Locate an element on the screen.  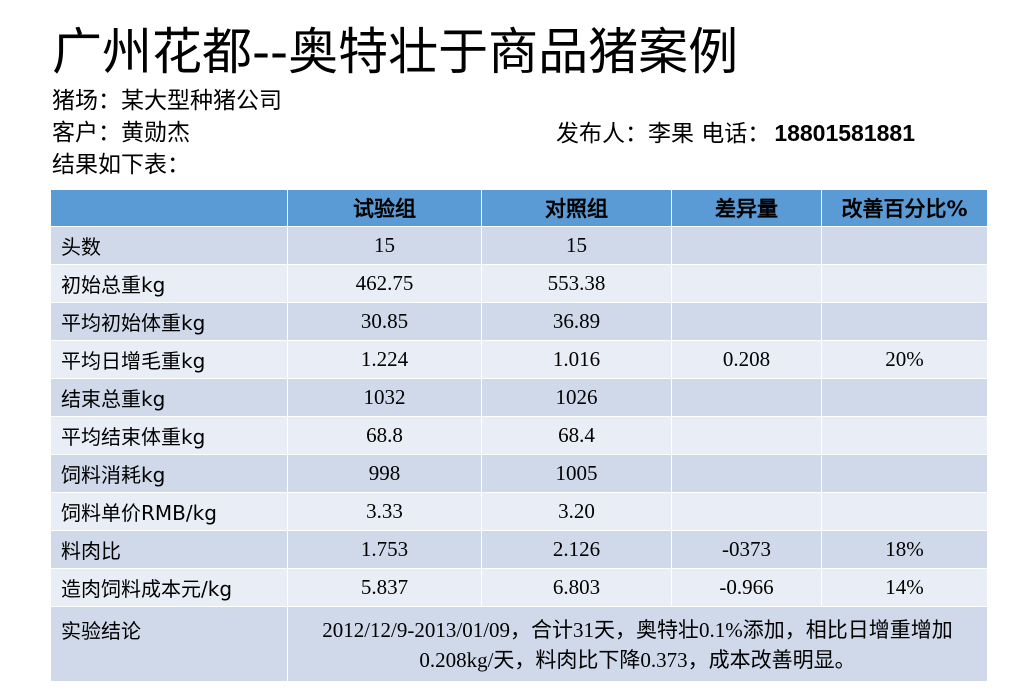
table-row: 结束总重kg 1032 1026 is located at coordinates (519, 397).